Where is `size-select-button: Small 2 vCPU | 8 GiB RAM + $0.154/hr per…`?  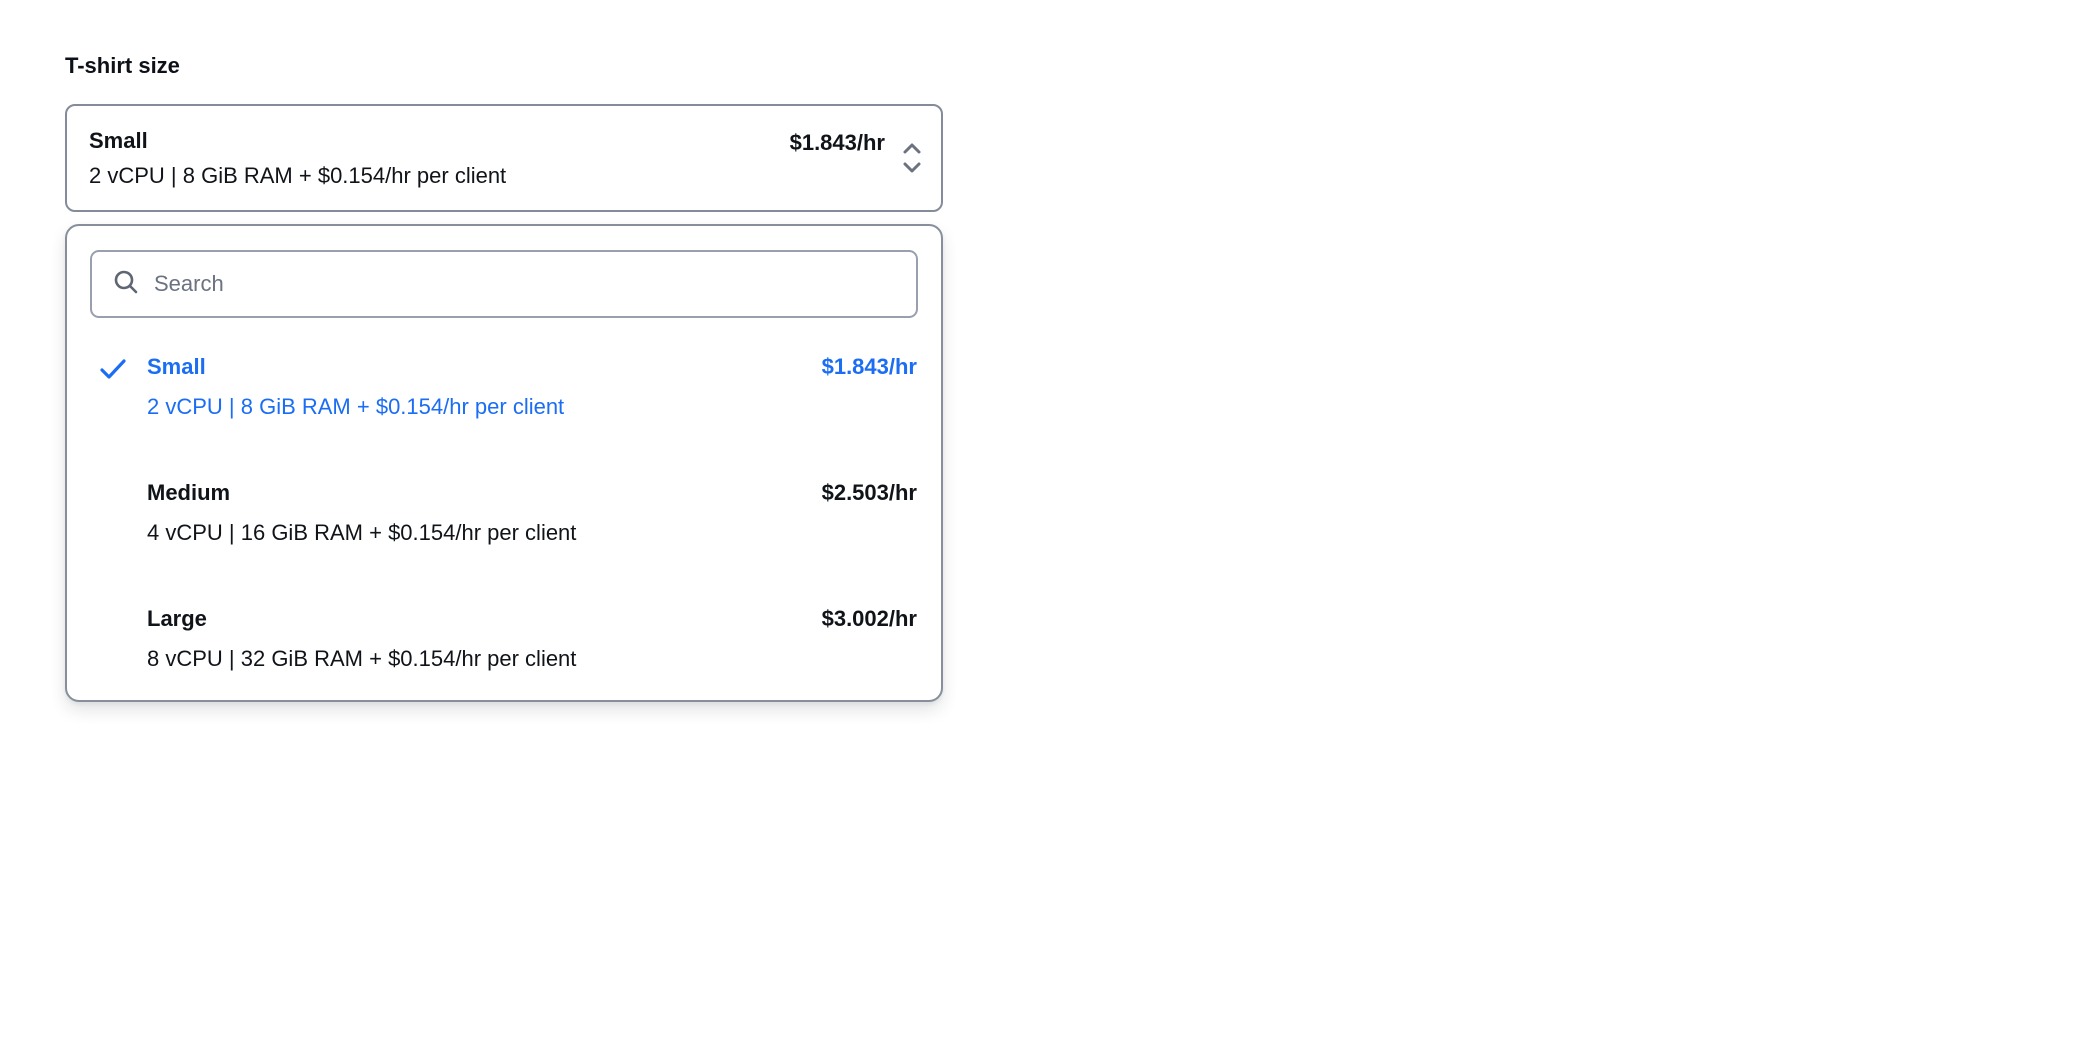
size-select-button: Small 2 vCPU | 8 GiB RAM + $0.154/hr per… is located at coordinates (504, 158).